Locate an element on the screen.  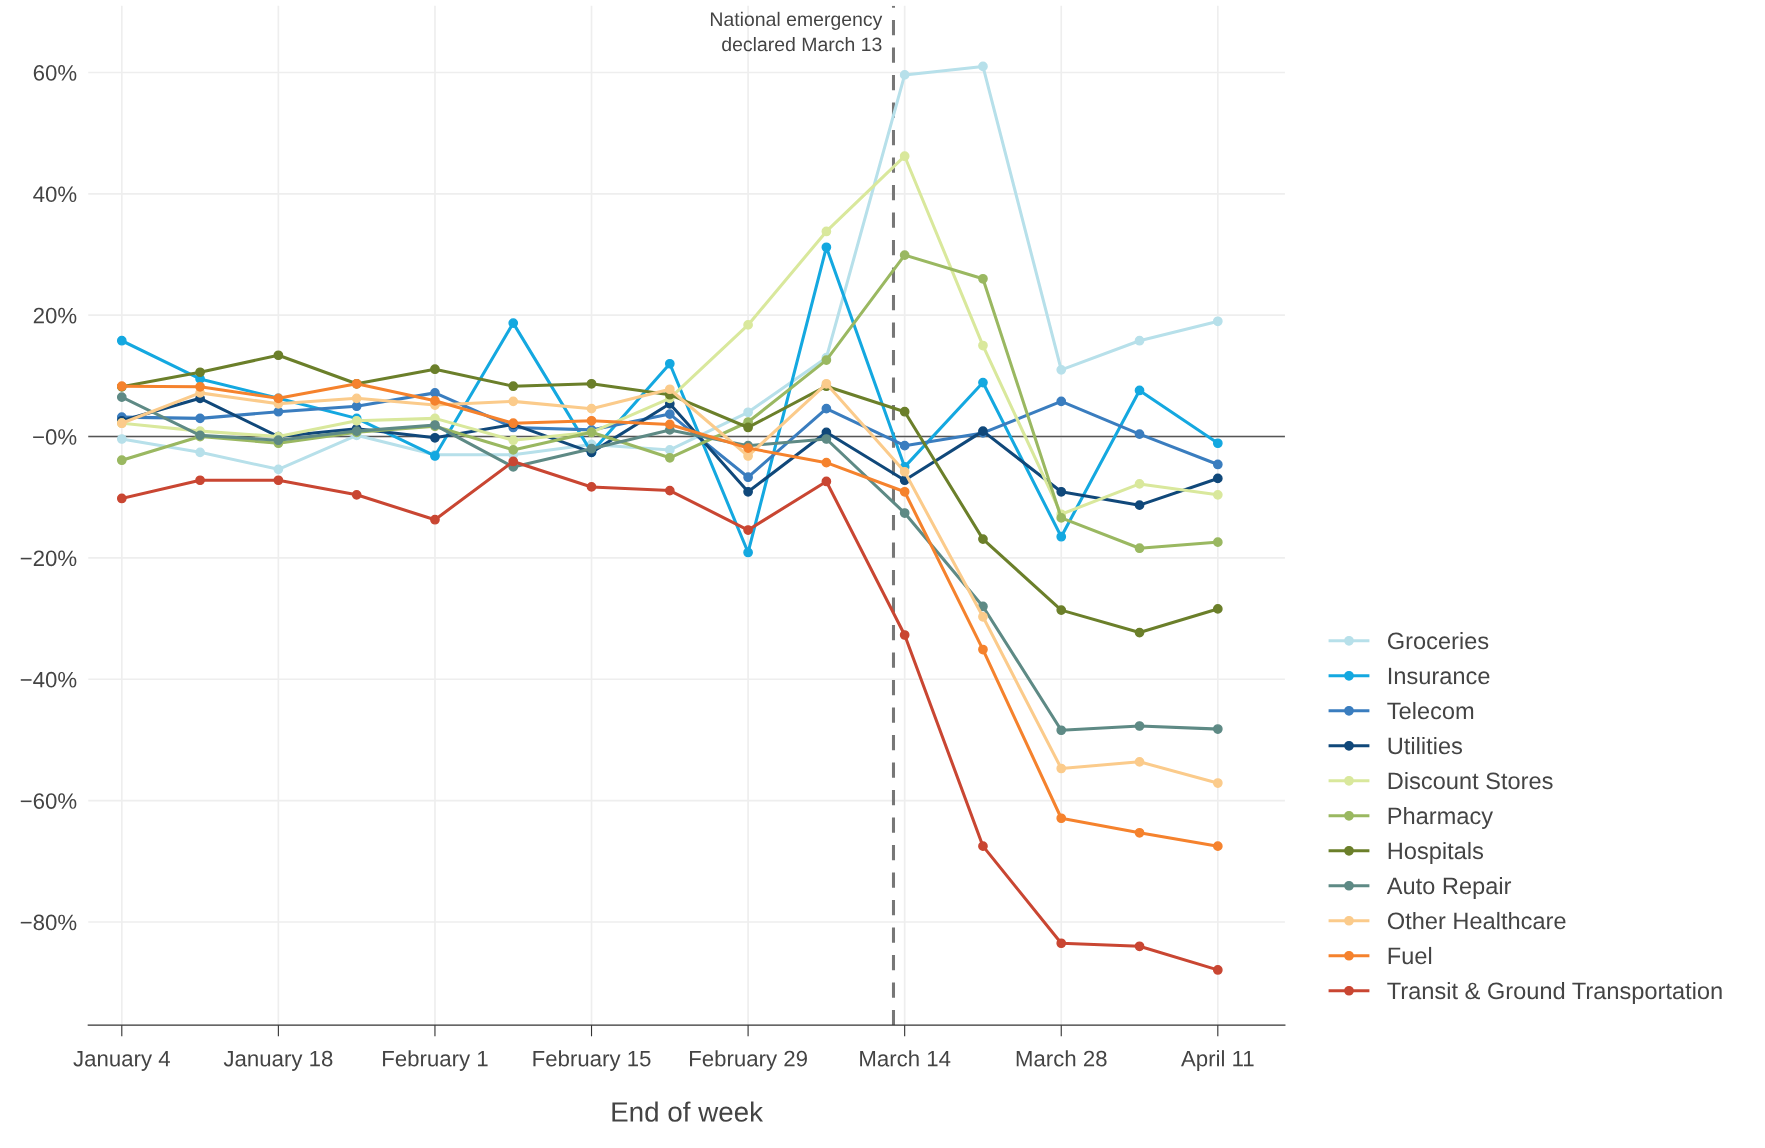
y-tick-label: −0% is located at coordinates (55, 437).